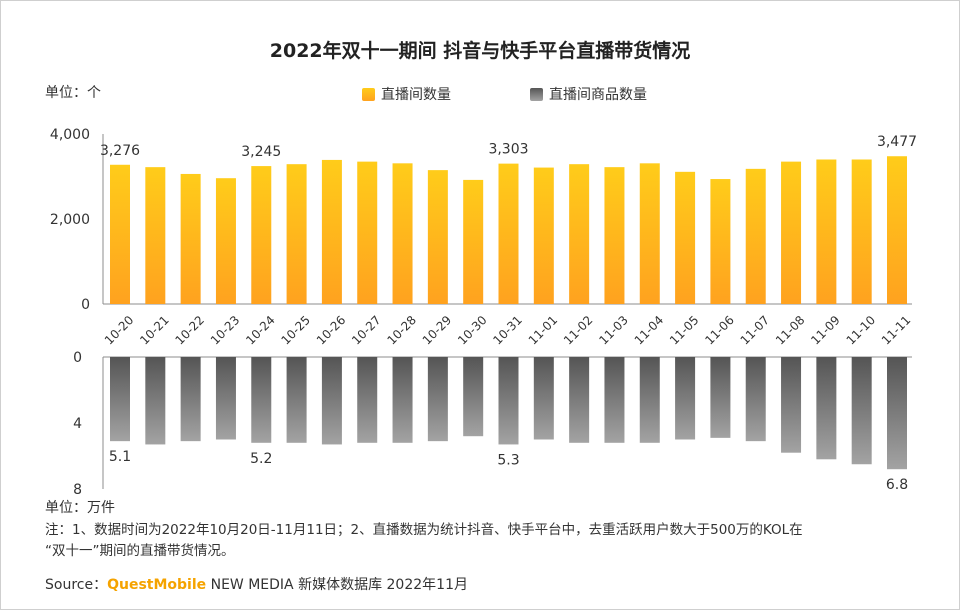  What do you see at coordinates (368, 94) in the screenshot?
I see `legend-swatch-gold` at bounding box center [368, 94].